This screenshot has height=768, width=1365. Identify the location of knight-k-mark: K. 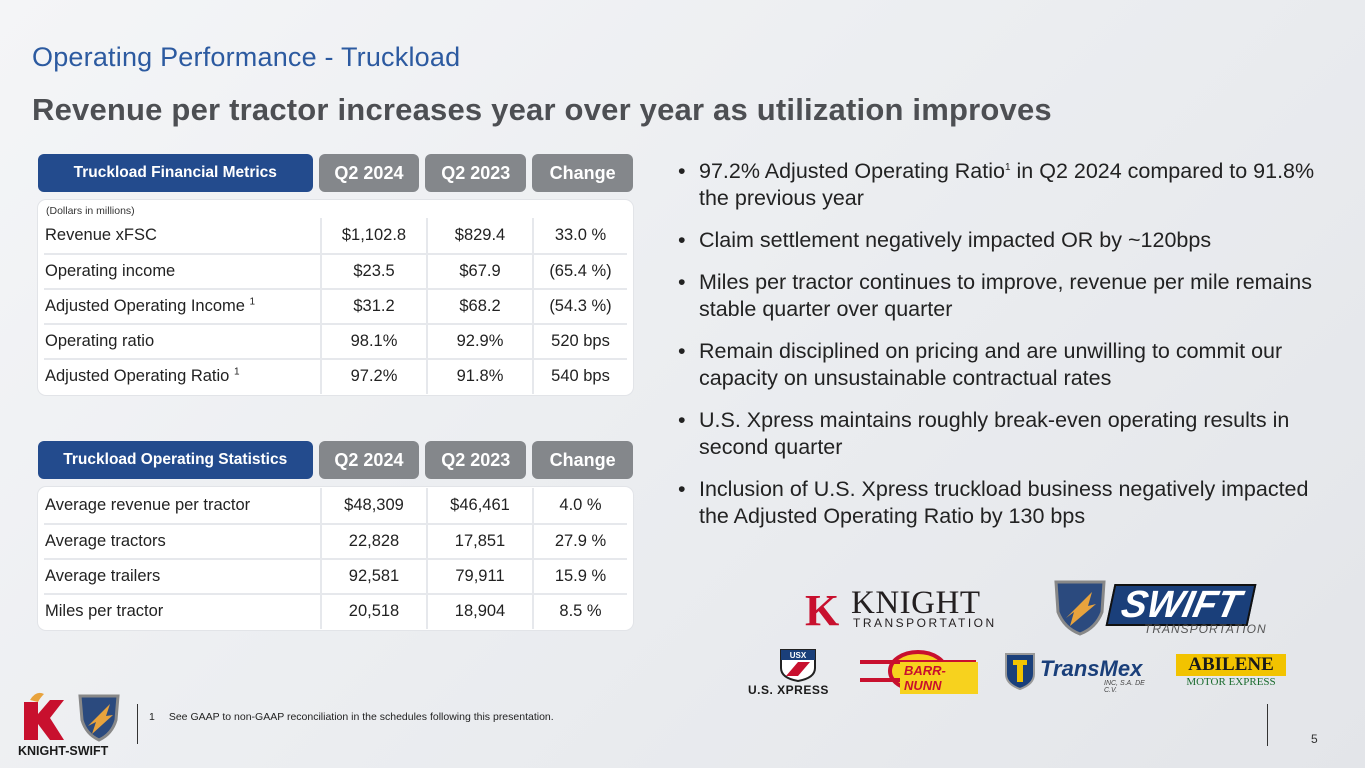
(822, 610).